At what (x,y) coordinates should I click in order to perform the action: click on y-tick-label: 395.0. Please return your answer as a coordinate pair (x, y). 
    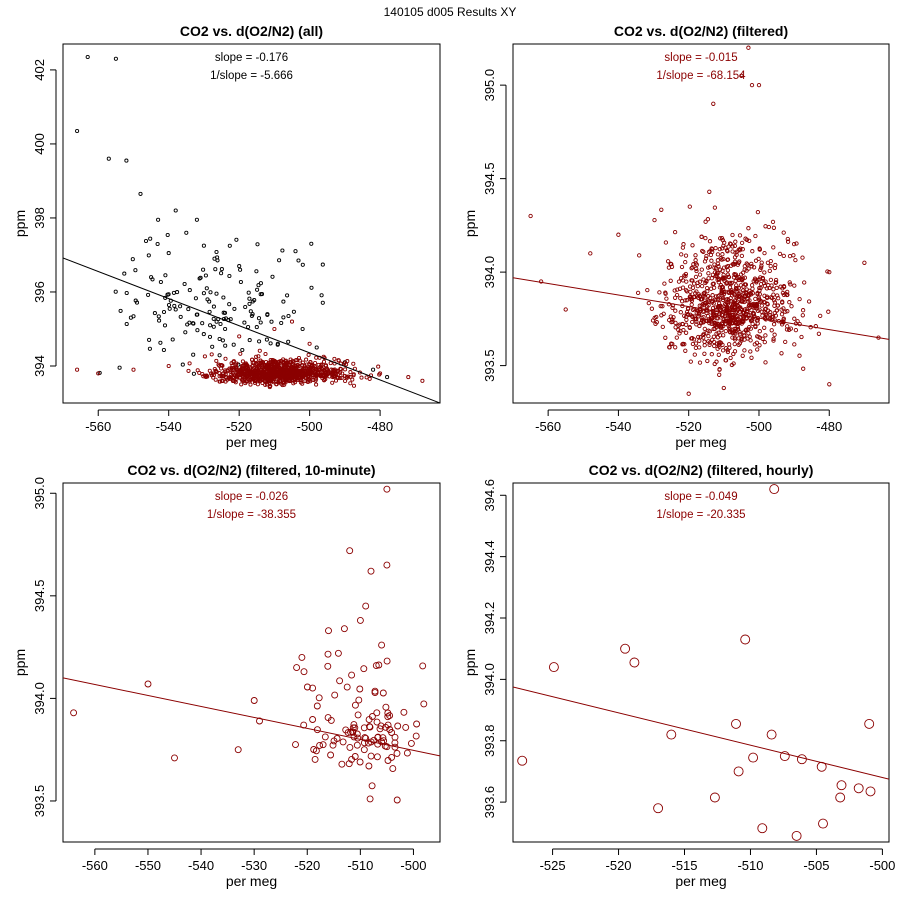
    Looking at the image, I should click on (489, 85).